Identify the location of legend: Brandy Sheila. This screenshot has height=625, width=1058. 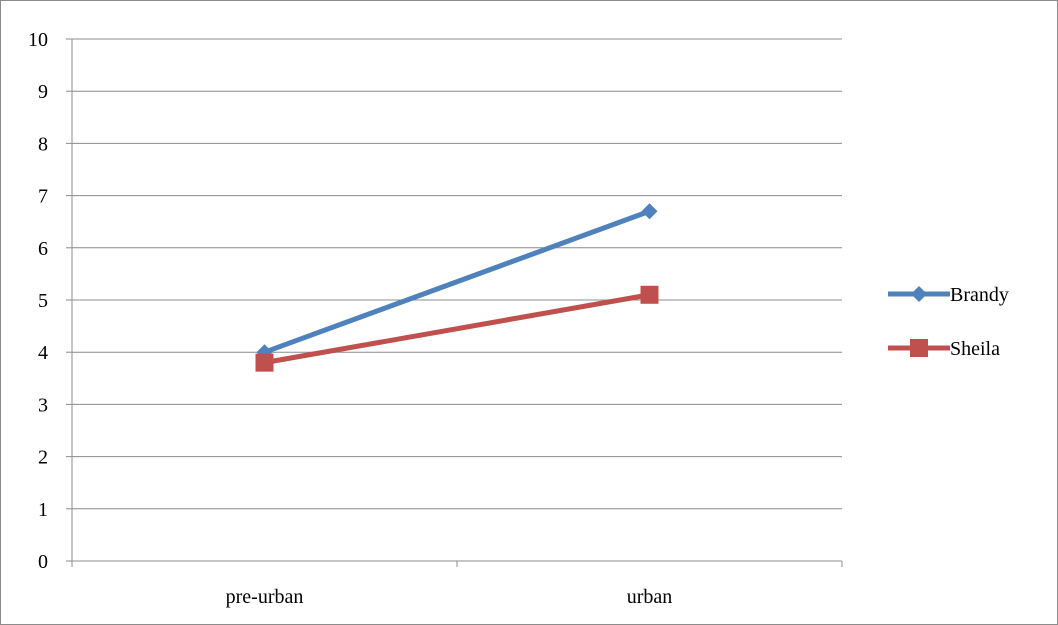
(948, 322).